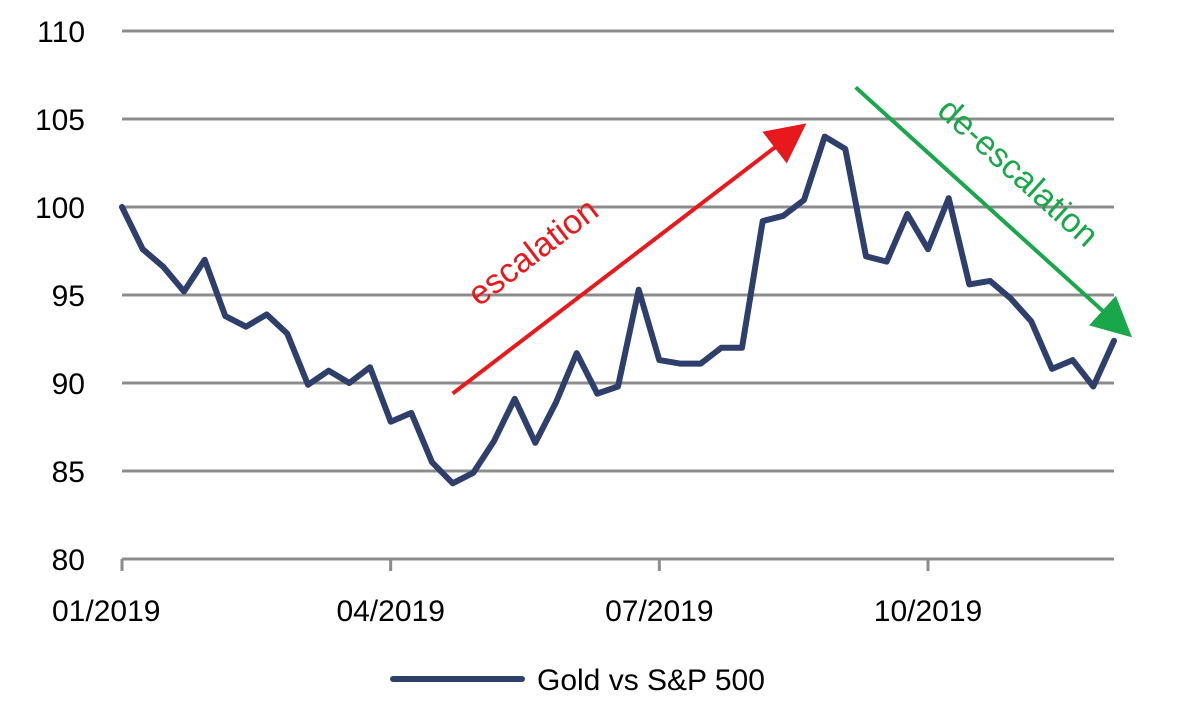  Describe the element at coordinates (659, 611) in the screenshot. I see `x-tick-label: 07/2019` at that location.